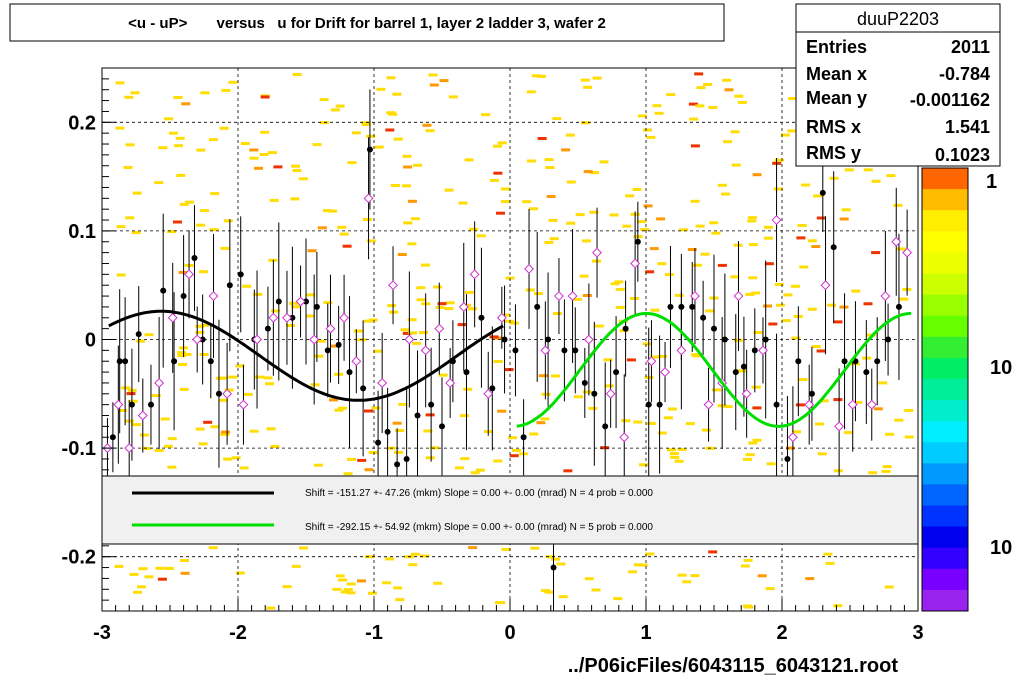  I want to click on y-tick-label: -0.2, so click(79, 558).